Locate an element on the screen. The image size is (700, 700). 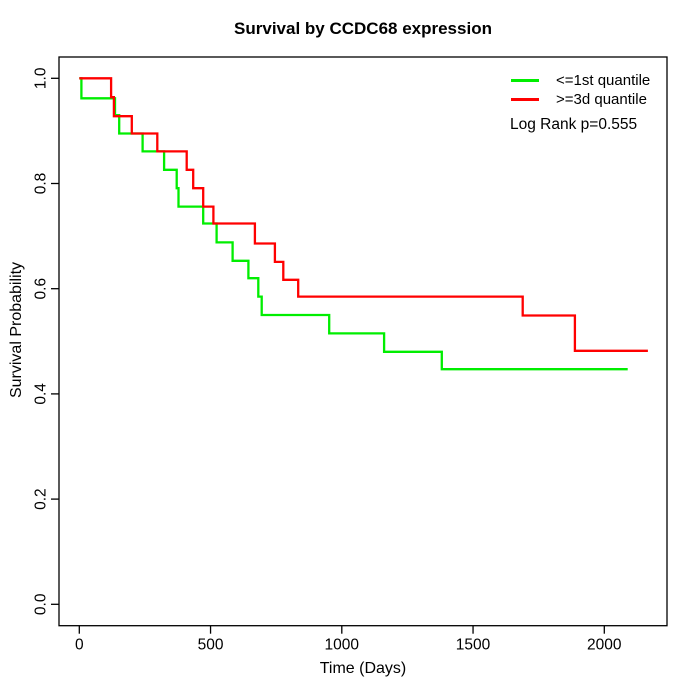
legend-line-swatch-red is located at coordinates (525, 99).